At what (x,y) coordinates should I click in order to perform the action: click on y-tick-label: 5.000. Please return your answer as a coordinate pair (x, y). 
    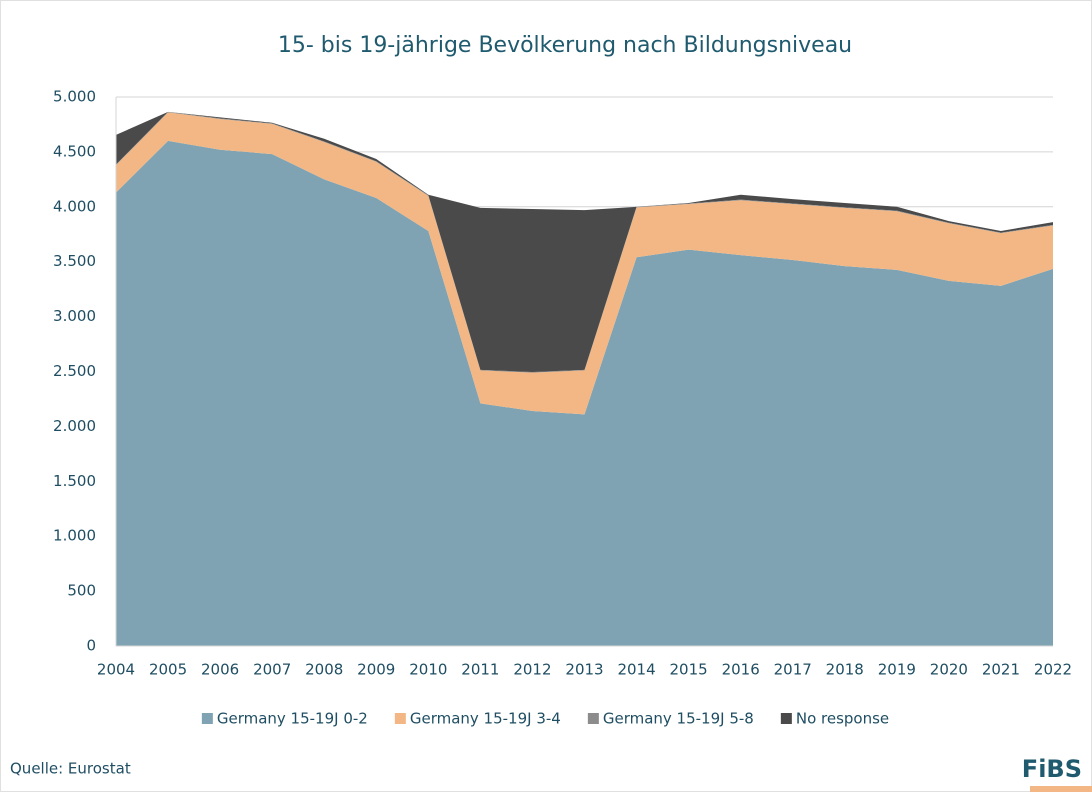
    Looking at the image, I should click on (74, 97).